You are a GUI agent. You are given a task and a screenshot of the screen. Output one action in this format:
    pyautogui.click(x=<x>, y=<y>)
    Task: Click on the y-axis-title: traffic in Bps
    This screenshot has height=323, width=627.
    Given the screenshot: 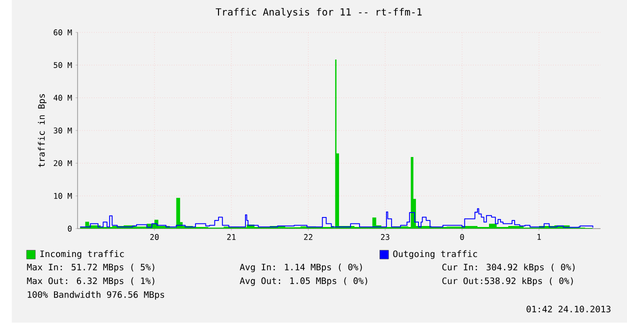 What is the action you would take?
    pyautogui.click(x=42, y=131)
    